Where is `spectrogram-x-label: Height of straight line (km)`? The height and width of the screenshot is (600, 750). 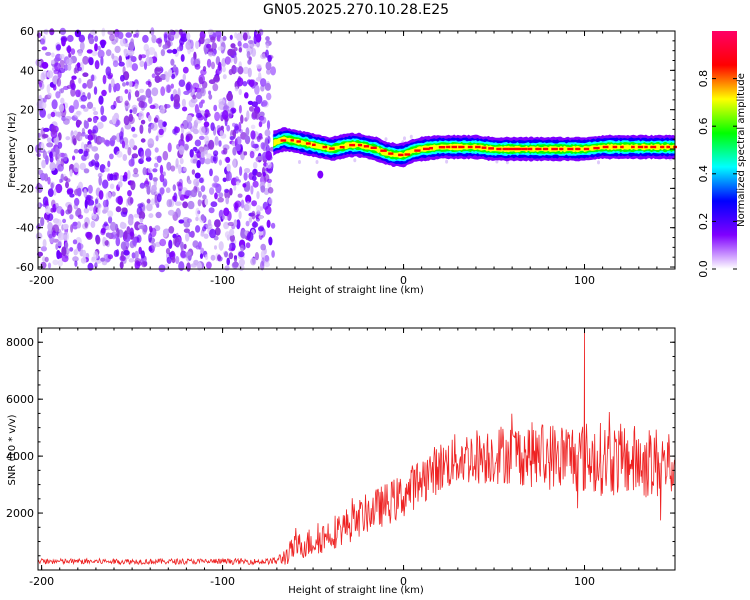 spectrogram-x-label: Height of straight line (km) is located at coordinates (356, 290).